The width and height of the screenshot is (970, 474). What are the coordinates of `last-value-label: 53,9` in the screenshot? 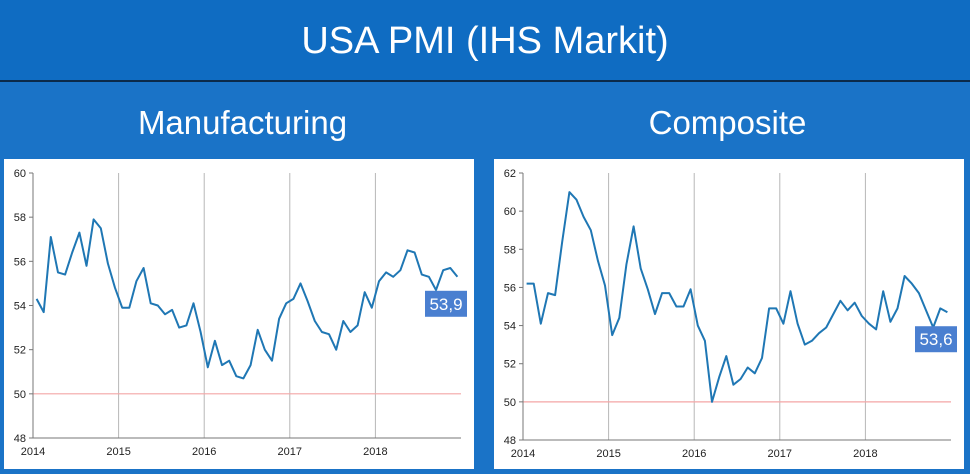 It's located at (445, 304).